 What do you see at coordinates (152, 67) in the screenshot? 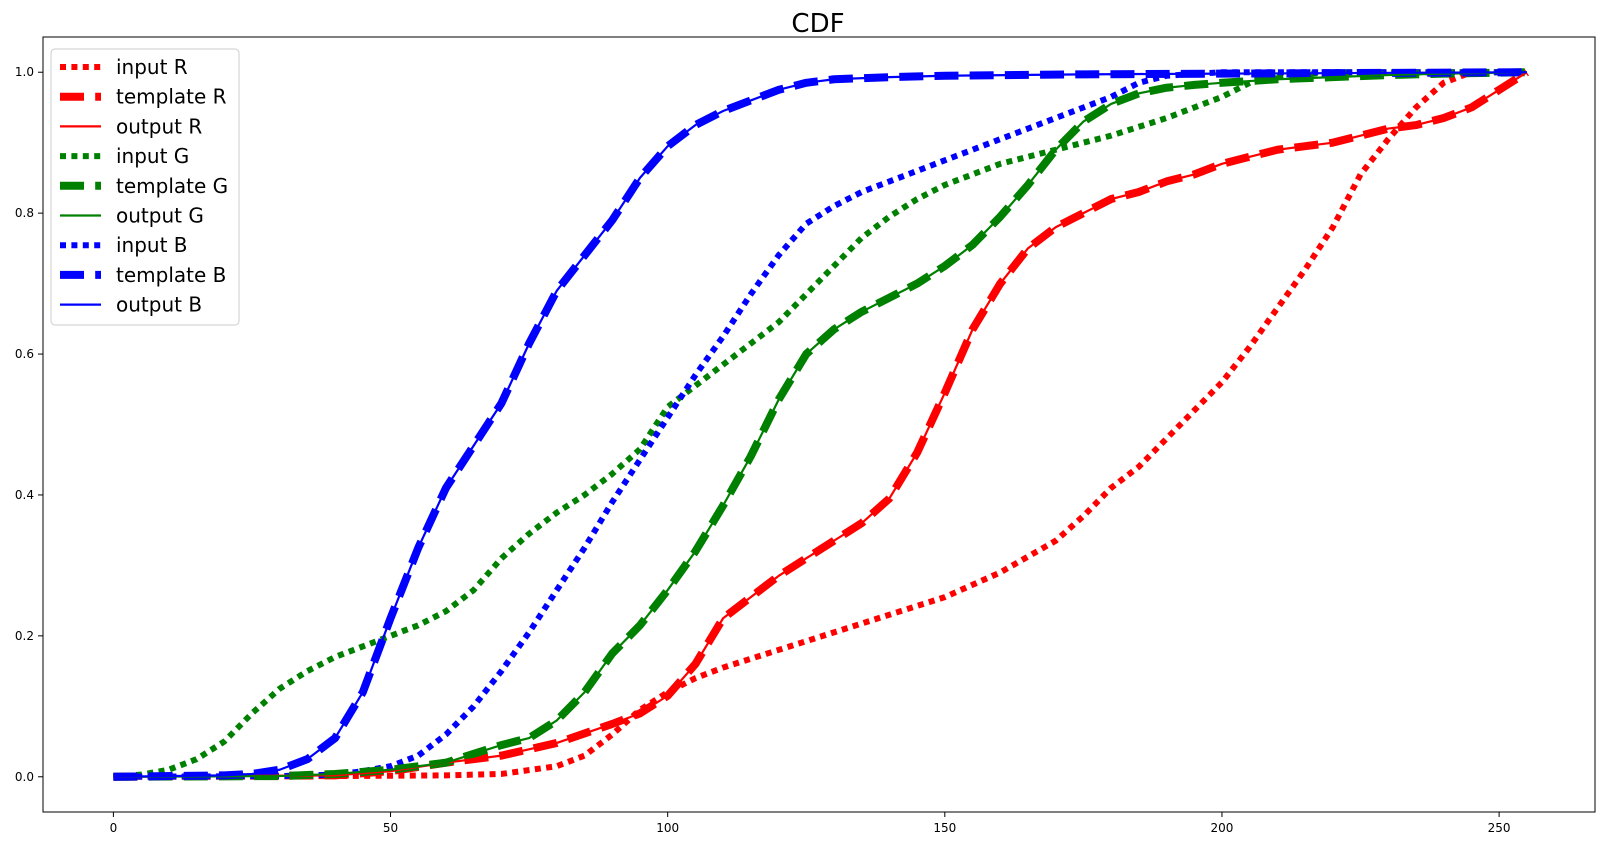
I see `legend-label: input R` at bounding box center [152, 67].